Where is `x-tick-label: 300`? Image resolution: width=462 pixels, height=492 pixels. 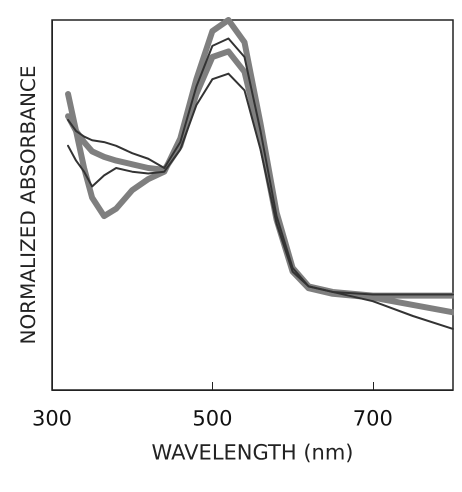 x-tick-label: 300 is located at coordinates (52, 418).